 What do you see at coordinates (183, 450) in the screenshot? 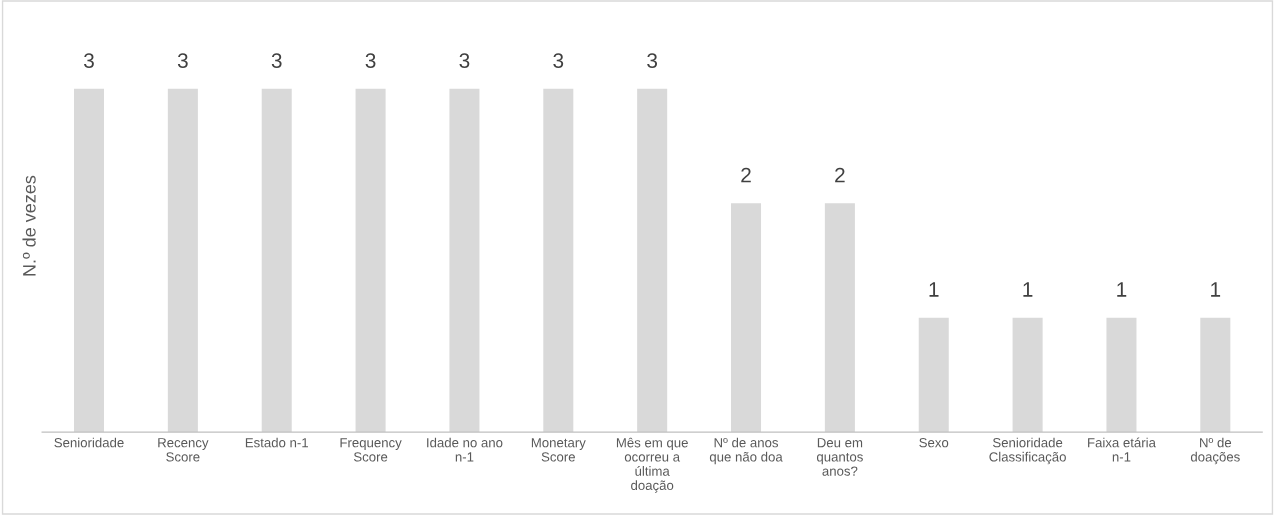
I see `x-tick-label: Recency Score` at bounding box center [183, 450].